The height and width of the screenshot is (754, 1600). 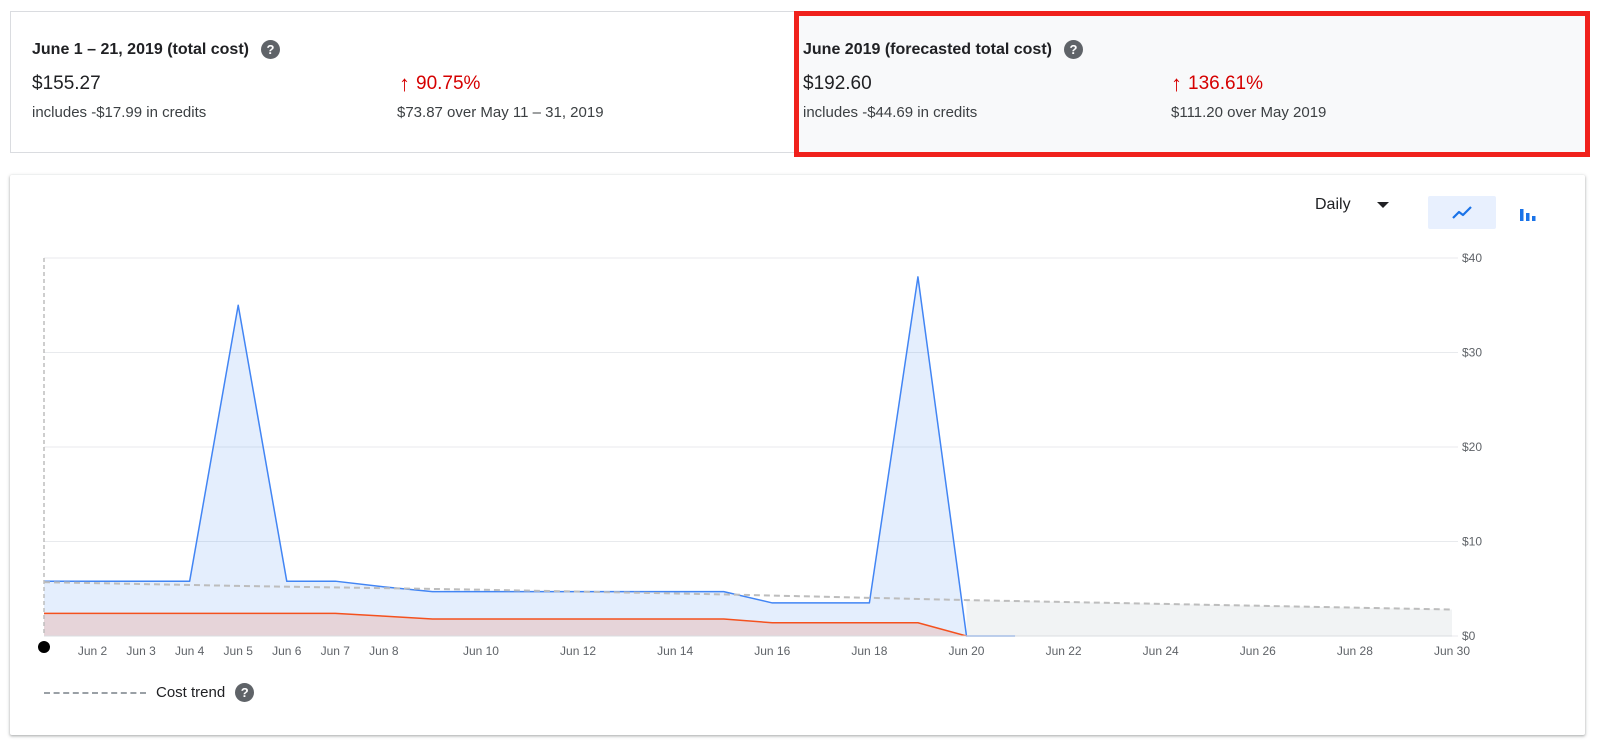 I want to click on x-tick-label: Jun 20, so click(x=966, y=651).